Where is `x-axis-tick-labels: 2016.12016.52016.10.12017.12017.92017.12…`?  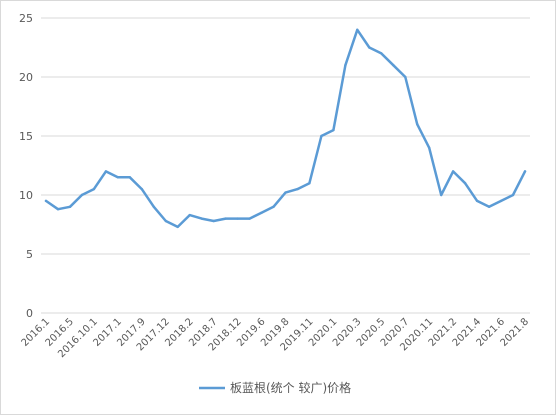
x-axis-tick-labels: 2016.12016.52016.10.12017.12017.92017.12… is located at coordinates (276, 338).